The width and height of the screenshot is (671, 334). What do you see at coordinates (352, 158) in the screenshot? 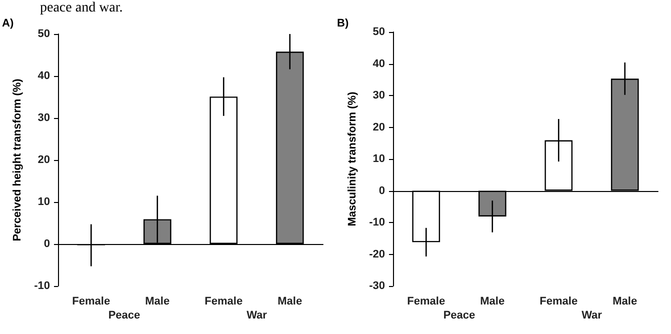
I see `y-axis-title: Masculinity transform (%)` at bounding box center [352, 158].